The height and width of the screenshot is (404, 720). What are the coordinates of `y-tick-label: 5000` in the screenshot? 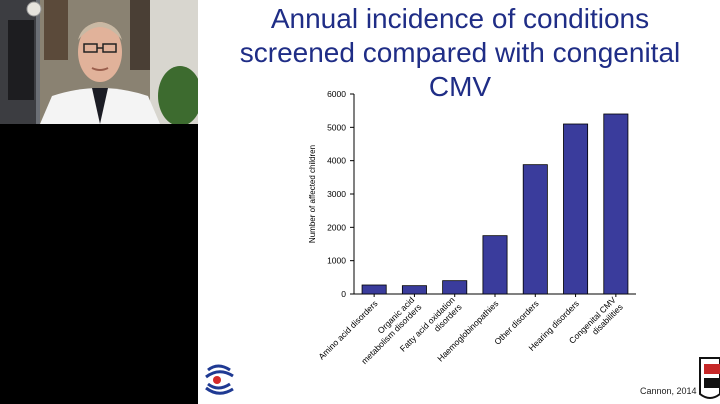 It's located at (336, 127).